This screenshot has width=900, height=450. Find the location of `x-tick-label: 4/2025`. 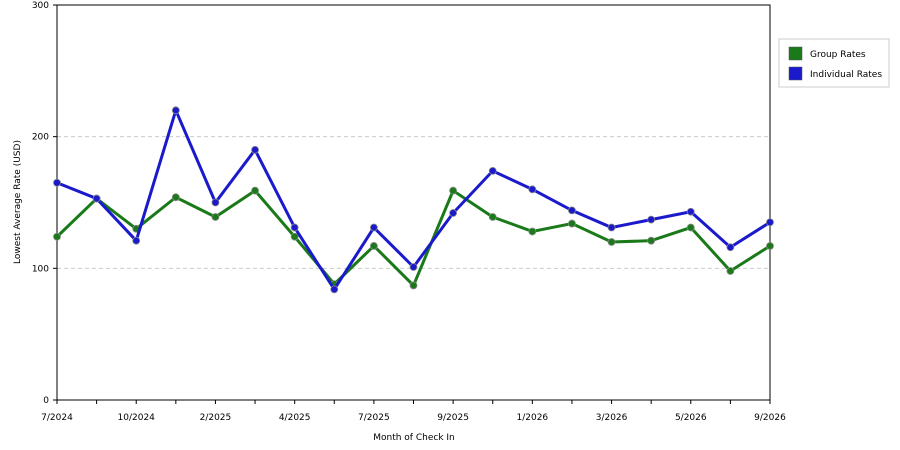

x-tick-label: 4/2025 is located at coordinates (295, 418).